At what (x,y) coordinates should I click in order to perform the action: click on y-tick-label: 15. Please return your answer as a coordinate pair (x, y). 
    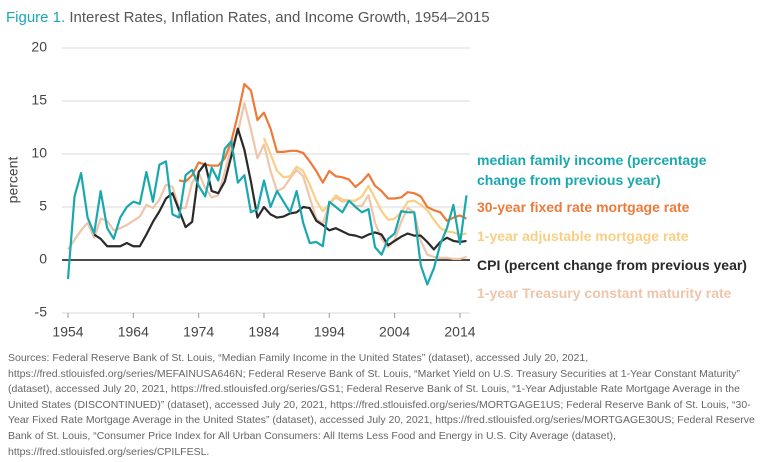
    Looking at the image, I should click on (39, 100).